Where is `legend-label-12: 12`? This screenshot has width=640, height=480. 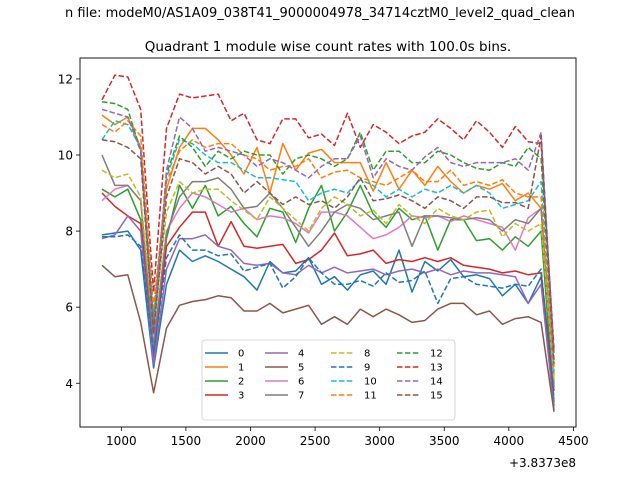
legend-label-12: 12 is located at coordinates (436, 354).